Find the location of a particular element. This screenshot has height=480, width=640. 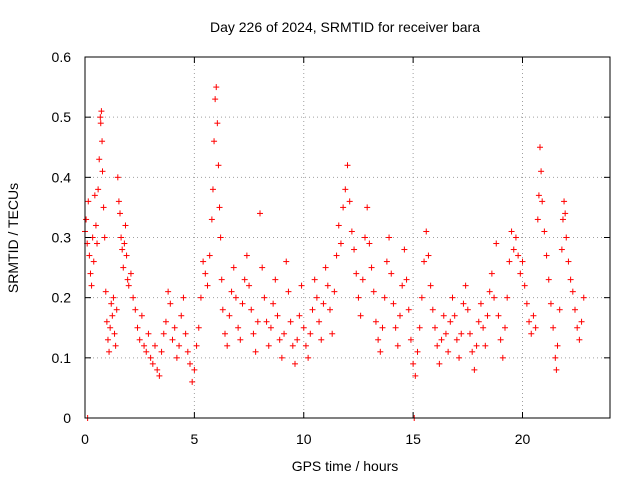

x-tick-label: 5 is located at coordinates (194, 439).